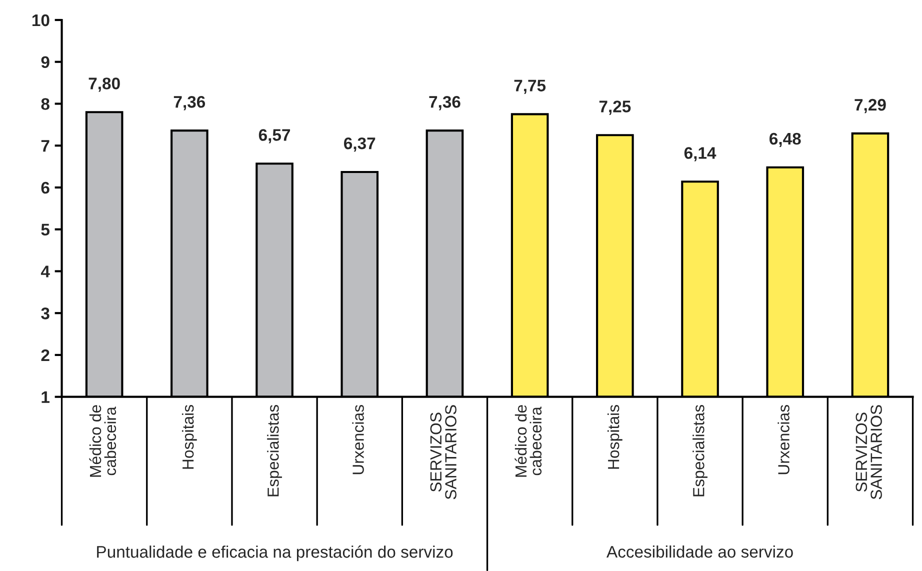  I want to click on y-tick-label: 2, so click(45, 355).